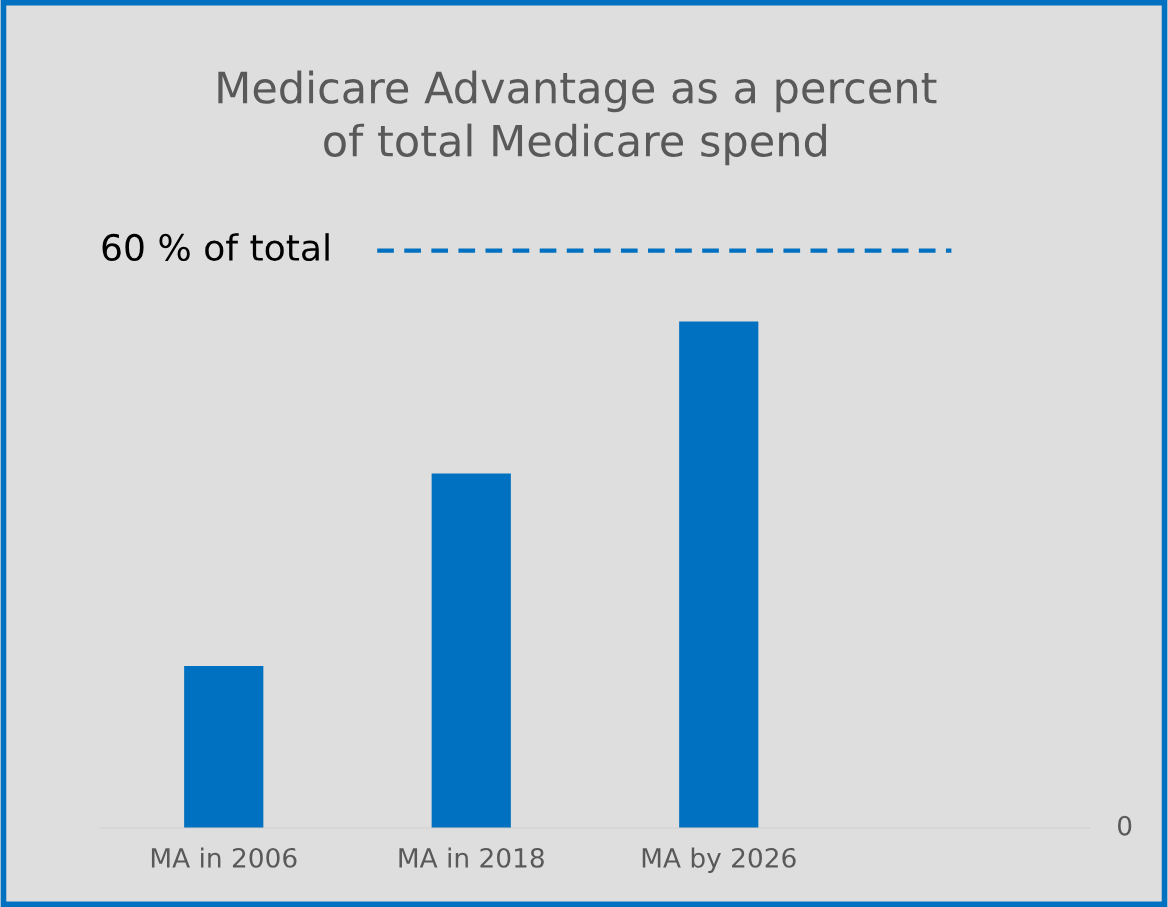 The width and height of the screenshot is (1168, 907). What do you see at coordinates (1124, 825) in the screenshot?
I see `text: 0` at bounding box center [1124, 825].